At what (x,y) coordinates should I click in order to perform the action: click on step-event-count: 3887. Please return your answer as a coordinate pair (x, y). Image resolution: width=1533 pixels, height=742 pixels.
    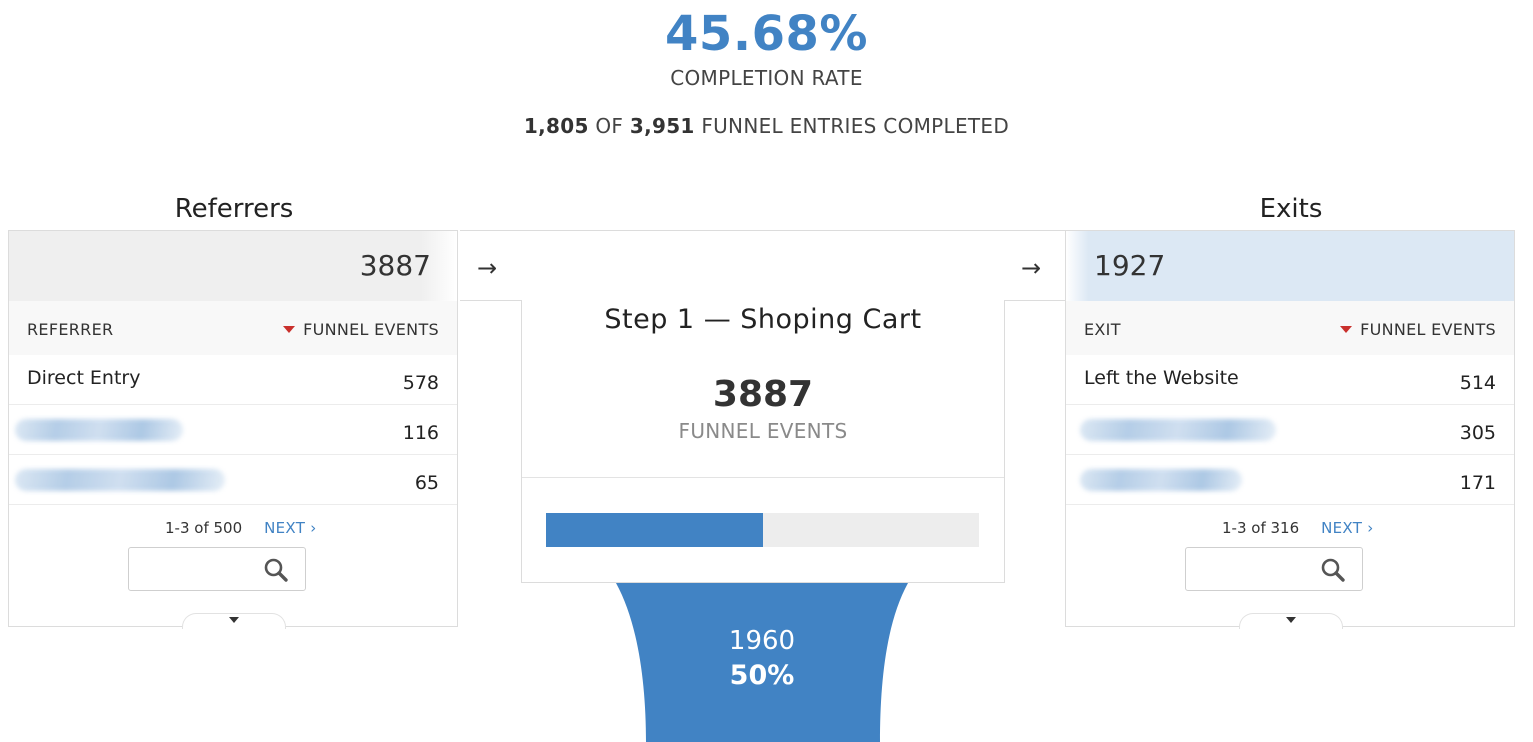
    Looking at the image, I should click on (763, 394).